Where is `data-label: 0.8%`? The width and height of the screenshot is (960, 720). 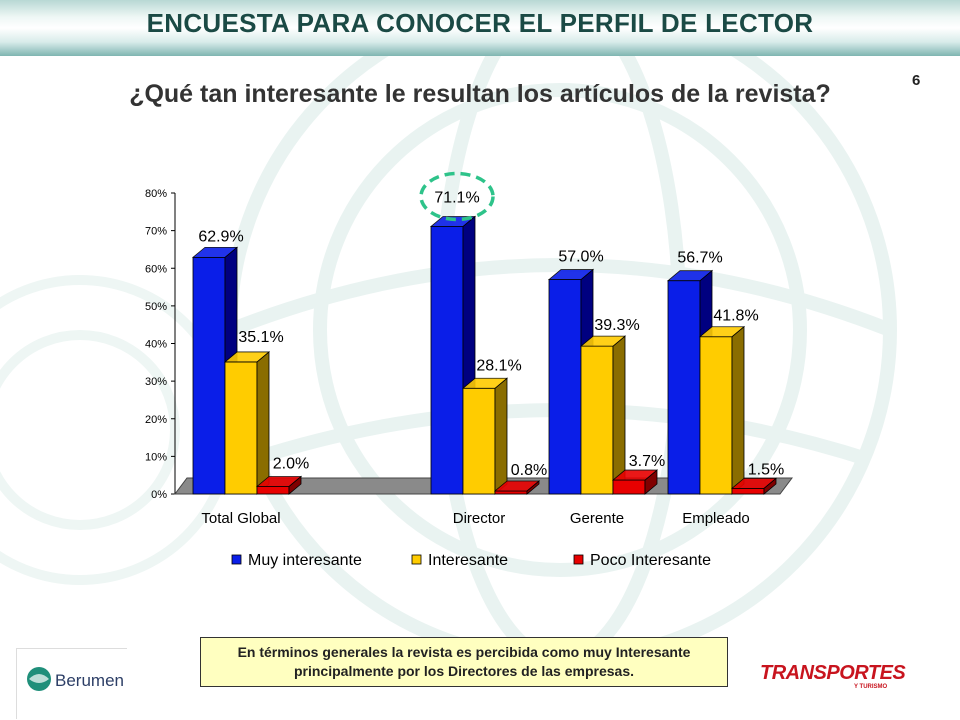 data-label: 0.8% is located at coordinates (529, 470).